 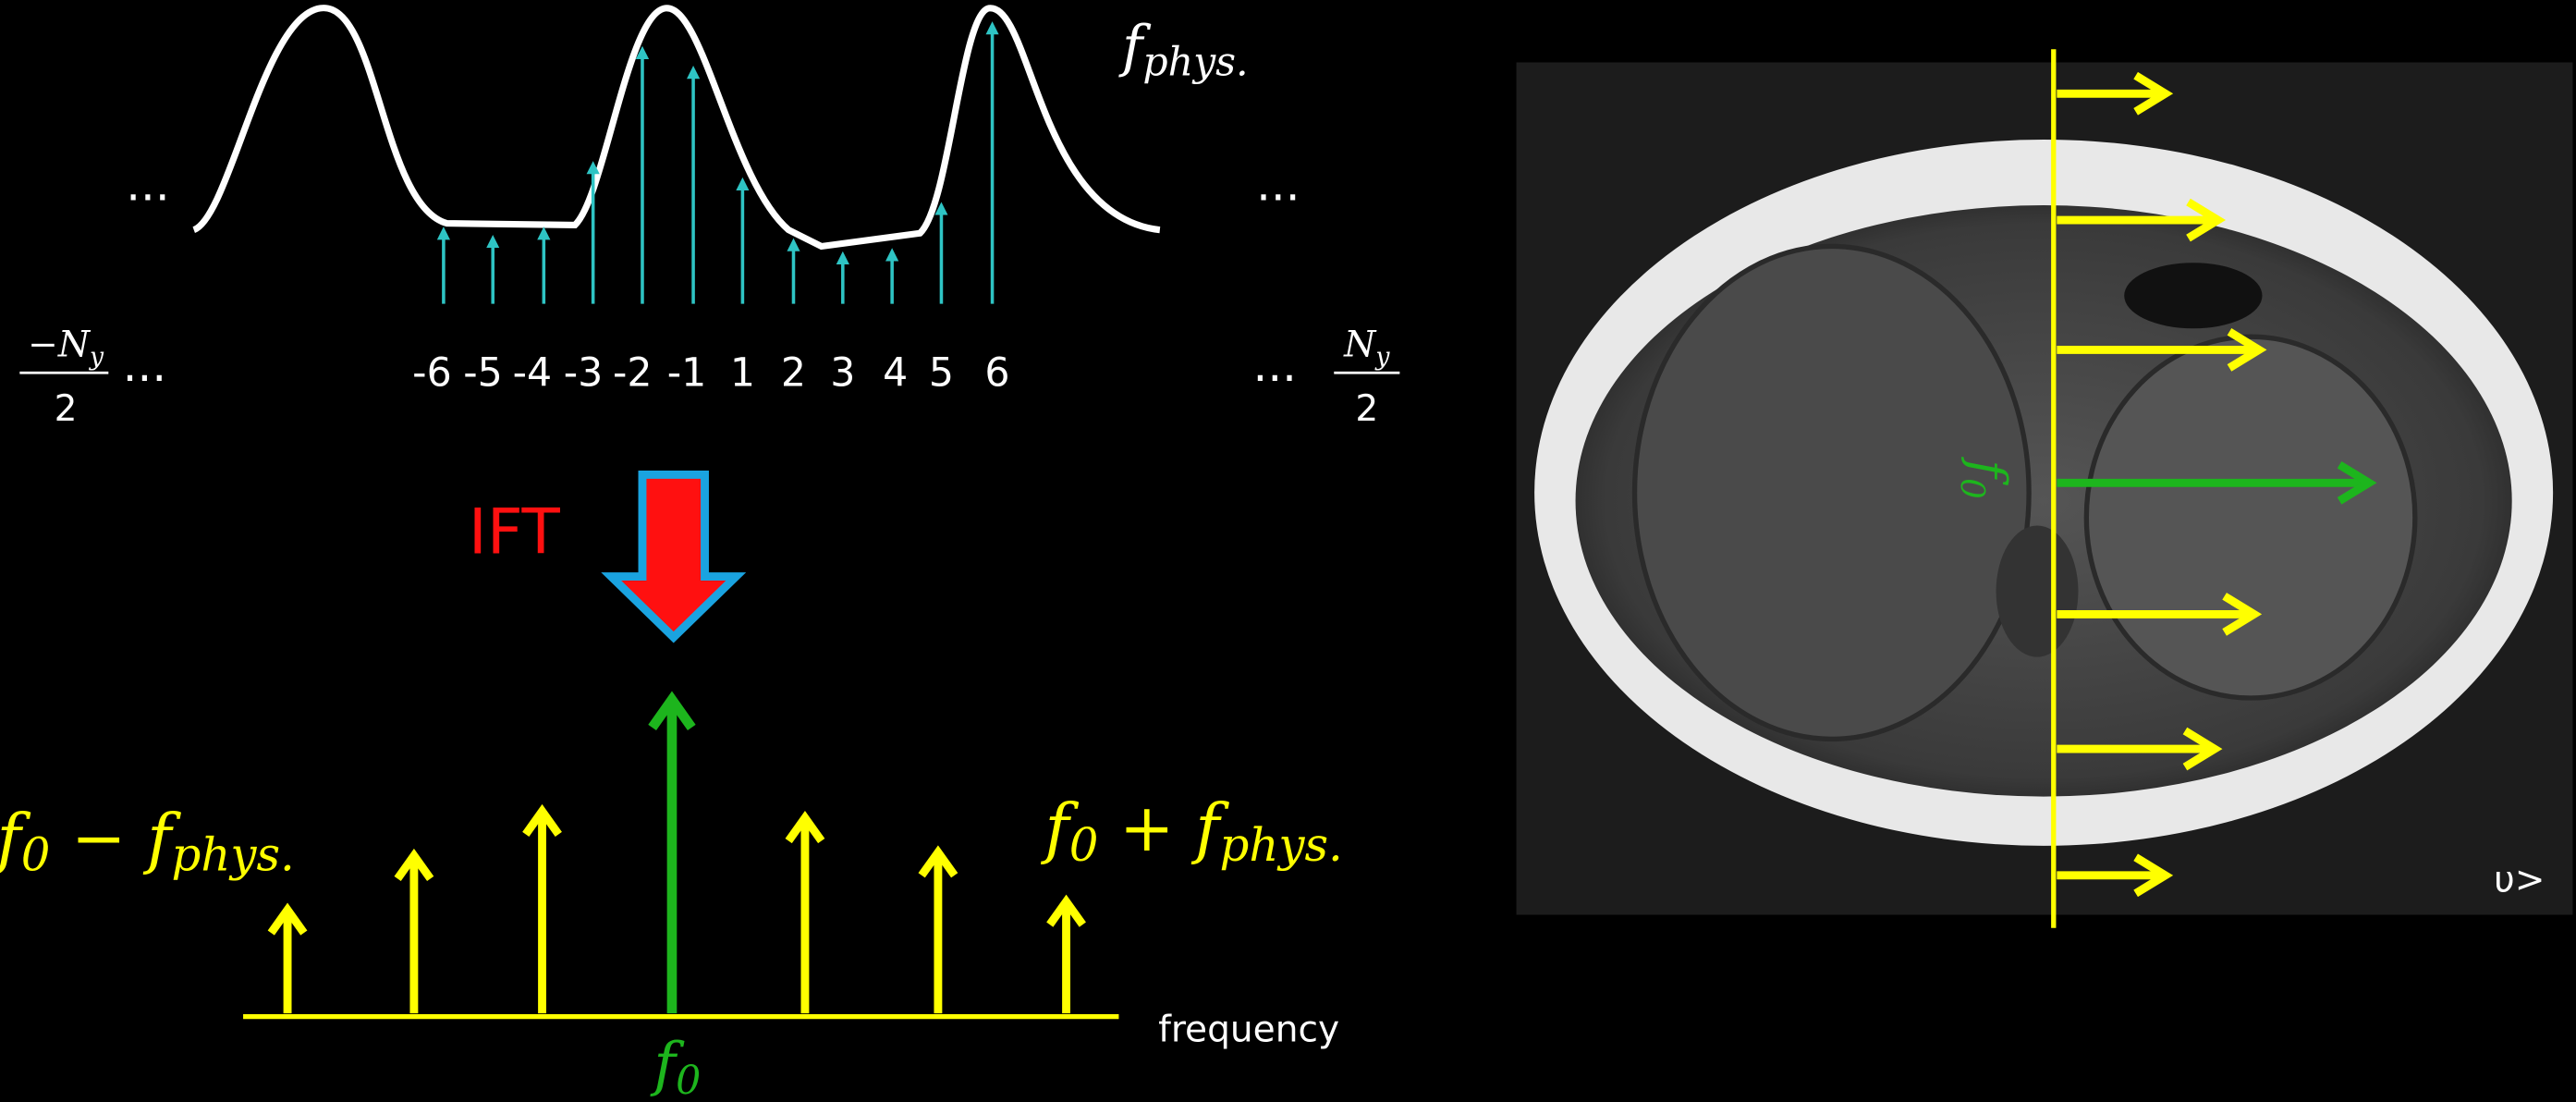 What do you see at coordinates (515, 532) in the screenshot?
I see `ift-label: IFT` at bounding box center [515, 532].